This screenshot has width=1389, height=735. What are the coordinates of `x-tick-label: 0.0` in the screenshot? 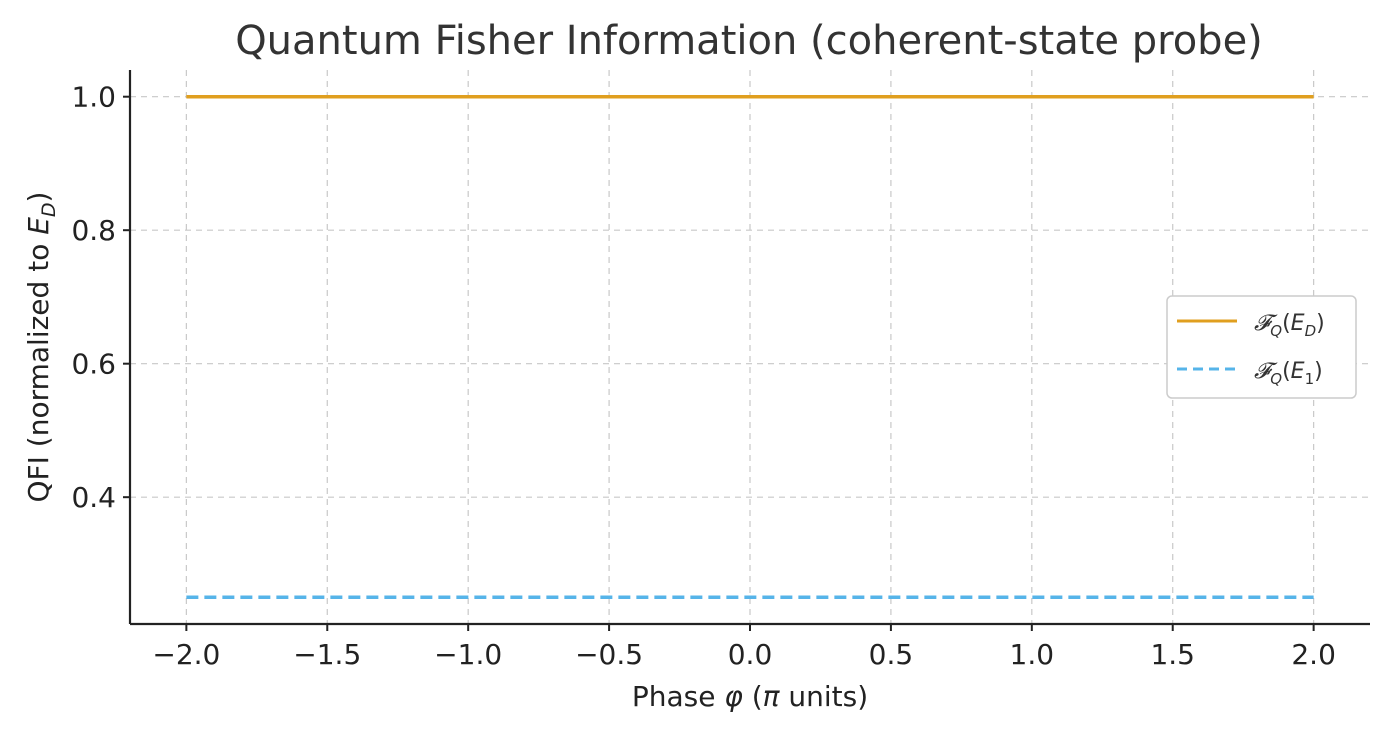 It's located at (750, 654).